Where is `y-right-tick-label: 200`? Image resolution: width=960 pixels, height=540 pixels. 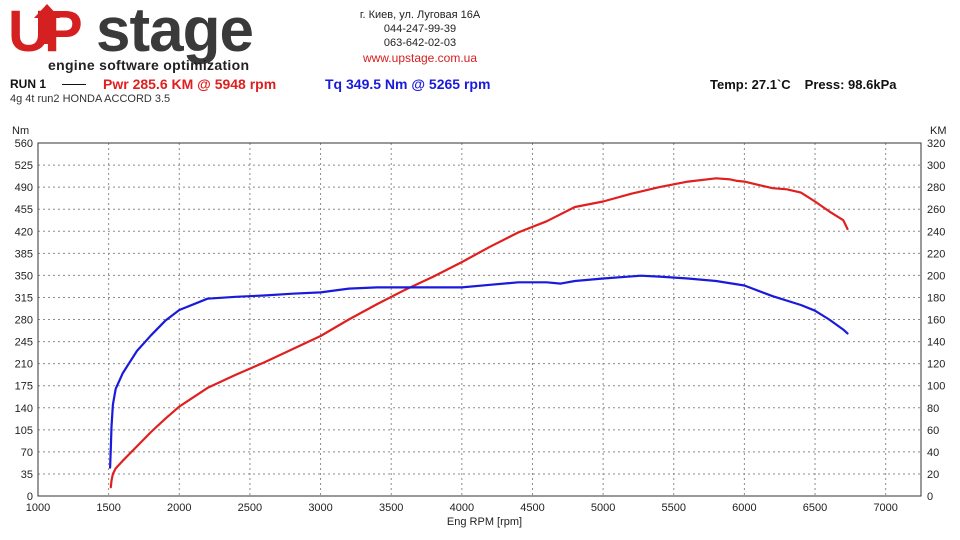
y-right-tick-label: 200 is located at coordinates (936, 276).